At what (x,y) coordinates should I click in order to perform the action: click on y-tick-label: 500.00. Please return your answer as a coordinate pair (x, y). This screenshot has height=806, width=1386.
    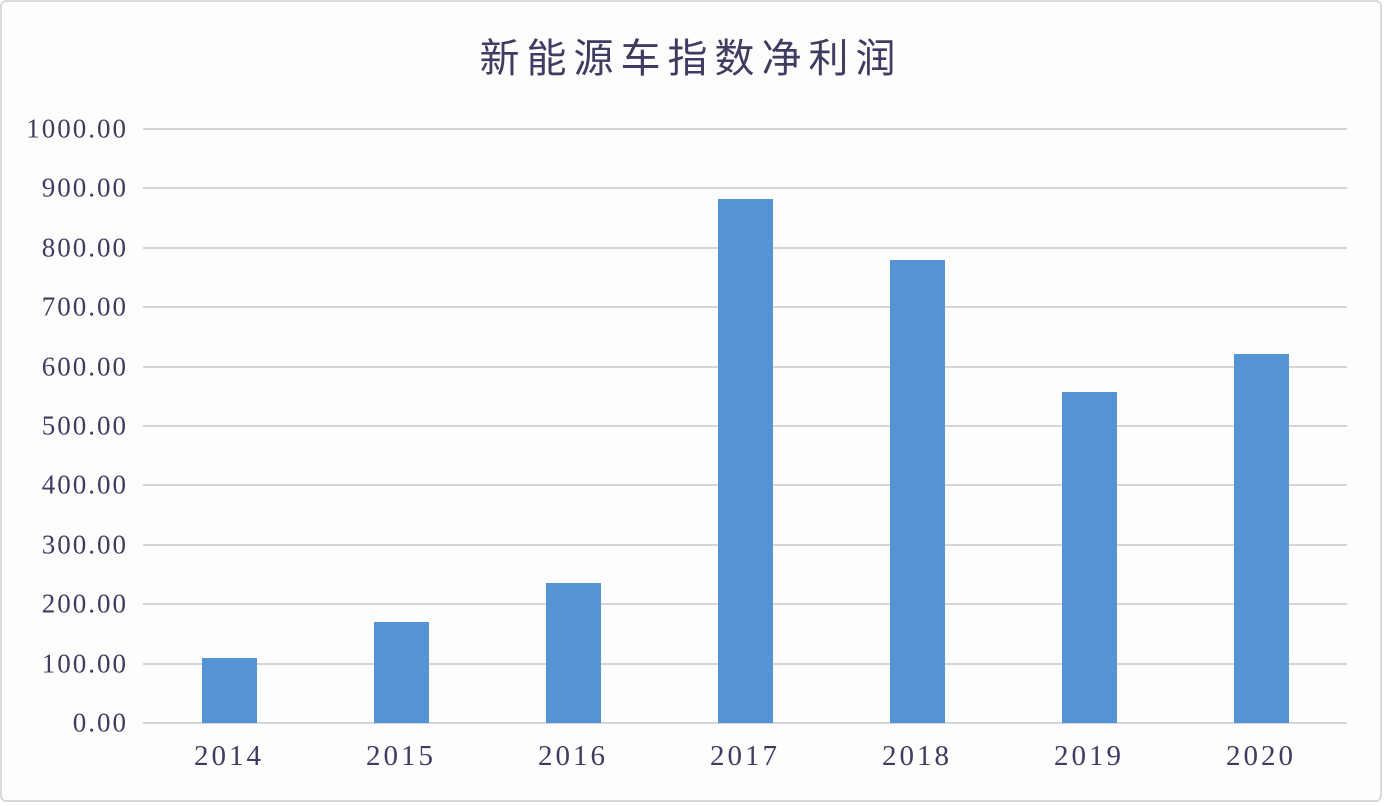
    Looking at the image, I should click on (84, 425).